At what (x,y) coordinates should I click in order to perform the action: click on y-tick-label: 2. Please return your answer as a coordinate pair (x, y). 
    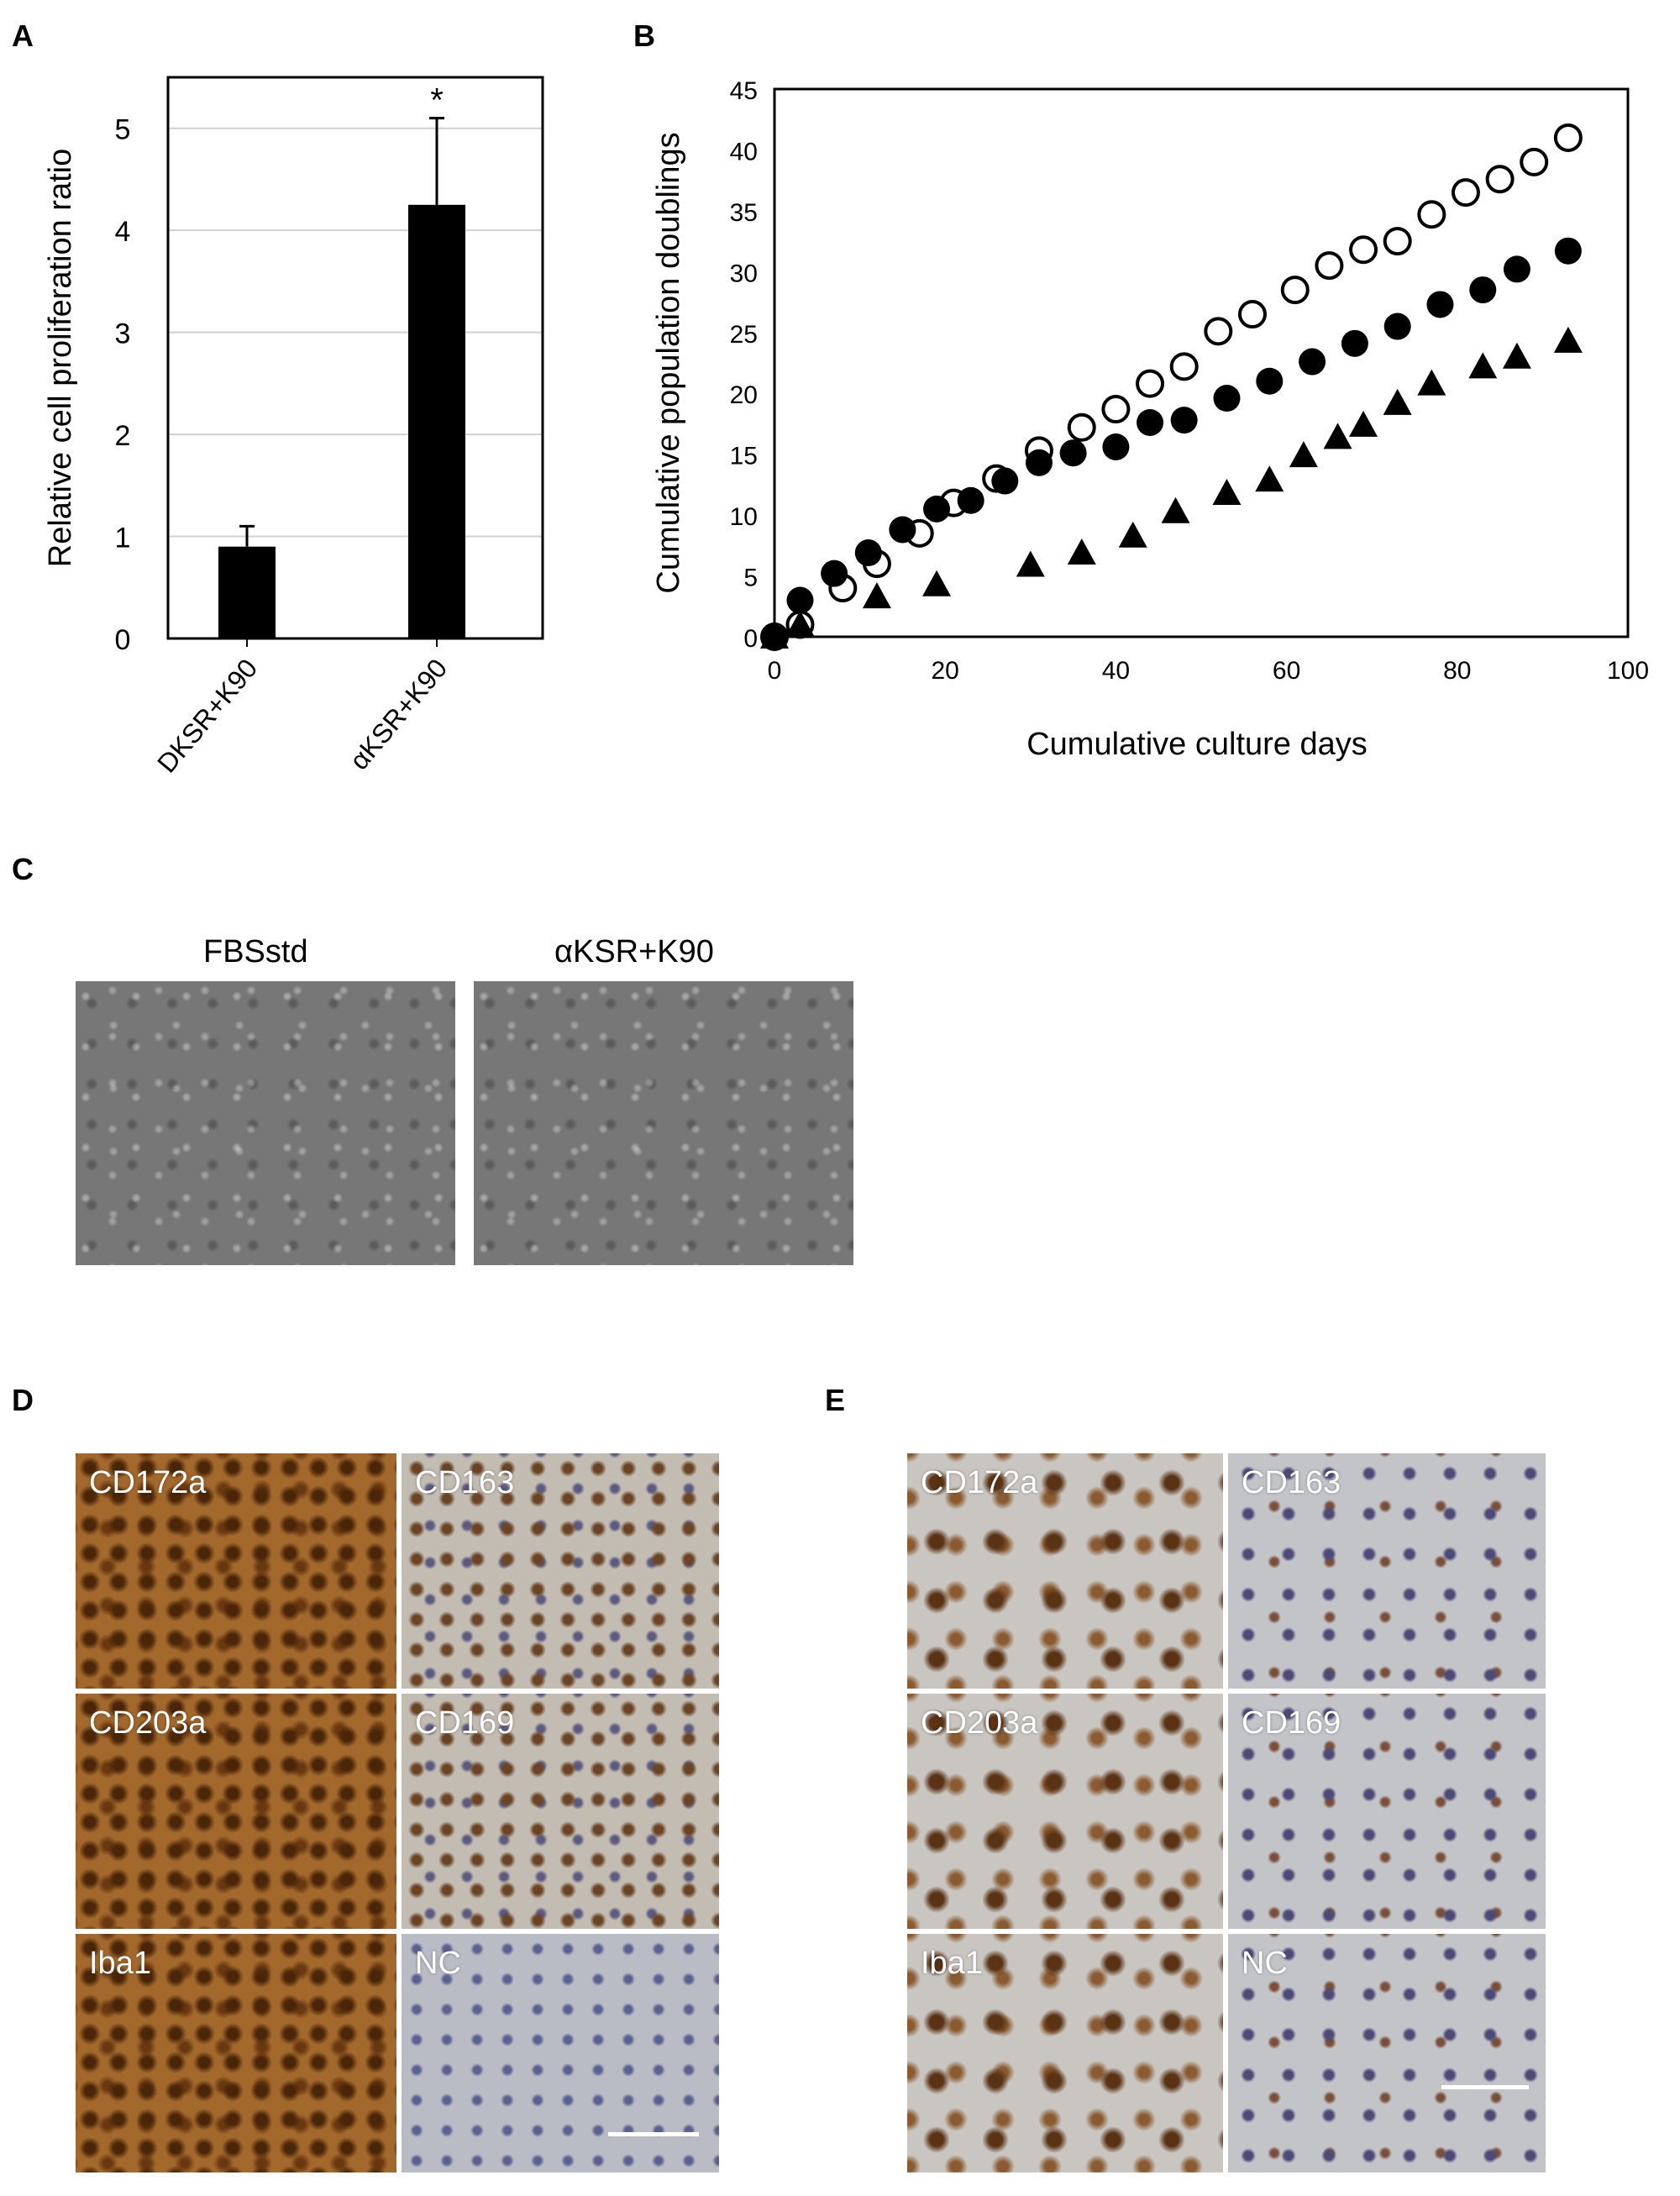
    Looking at the image, I should click on (123, 436).